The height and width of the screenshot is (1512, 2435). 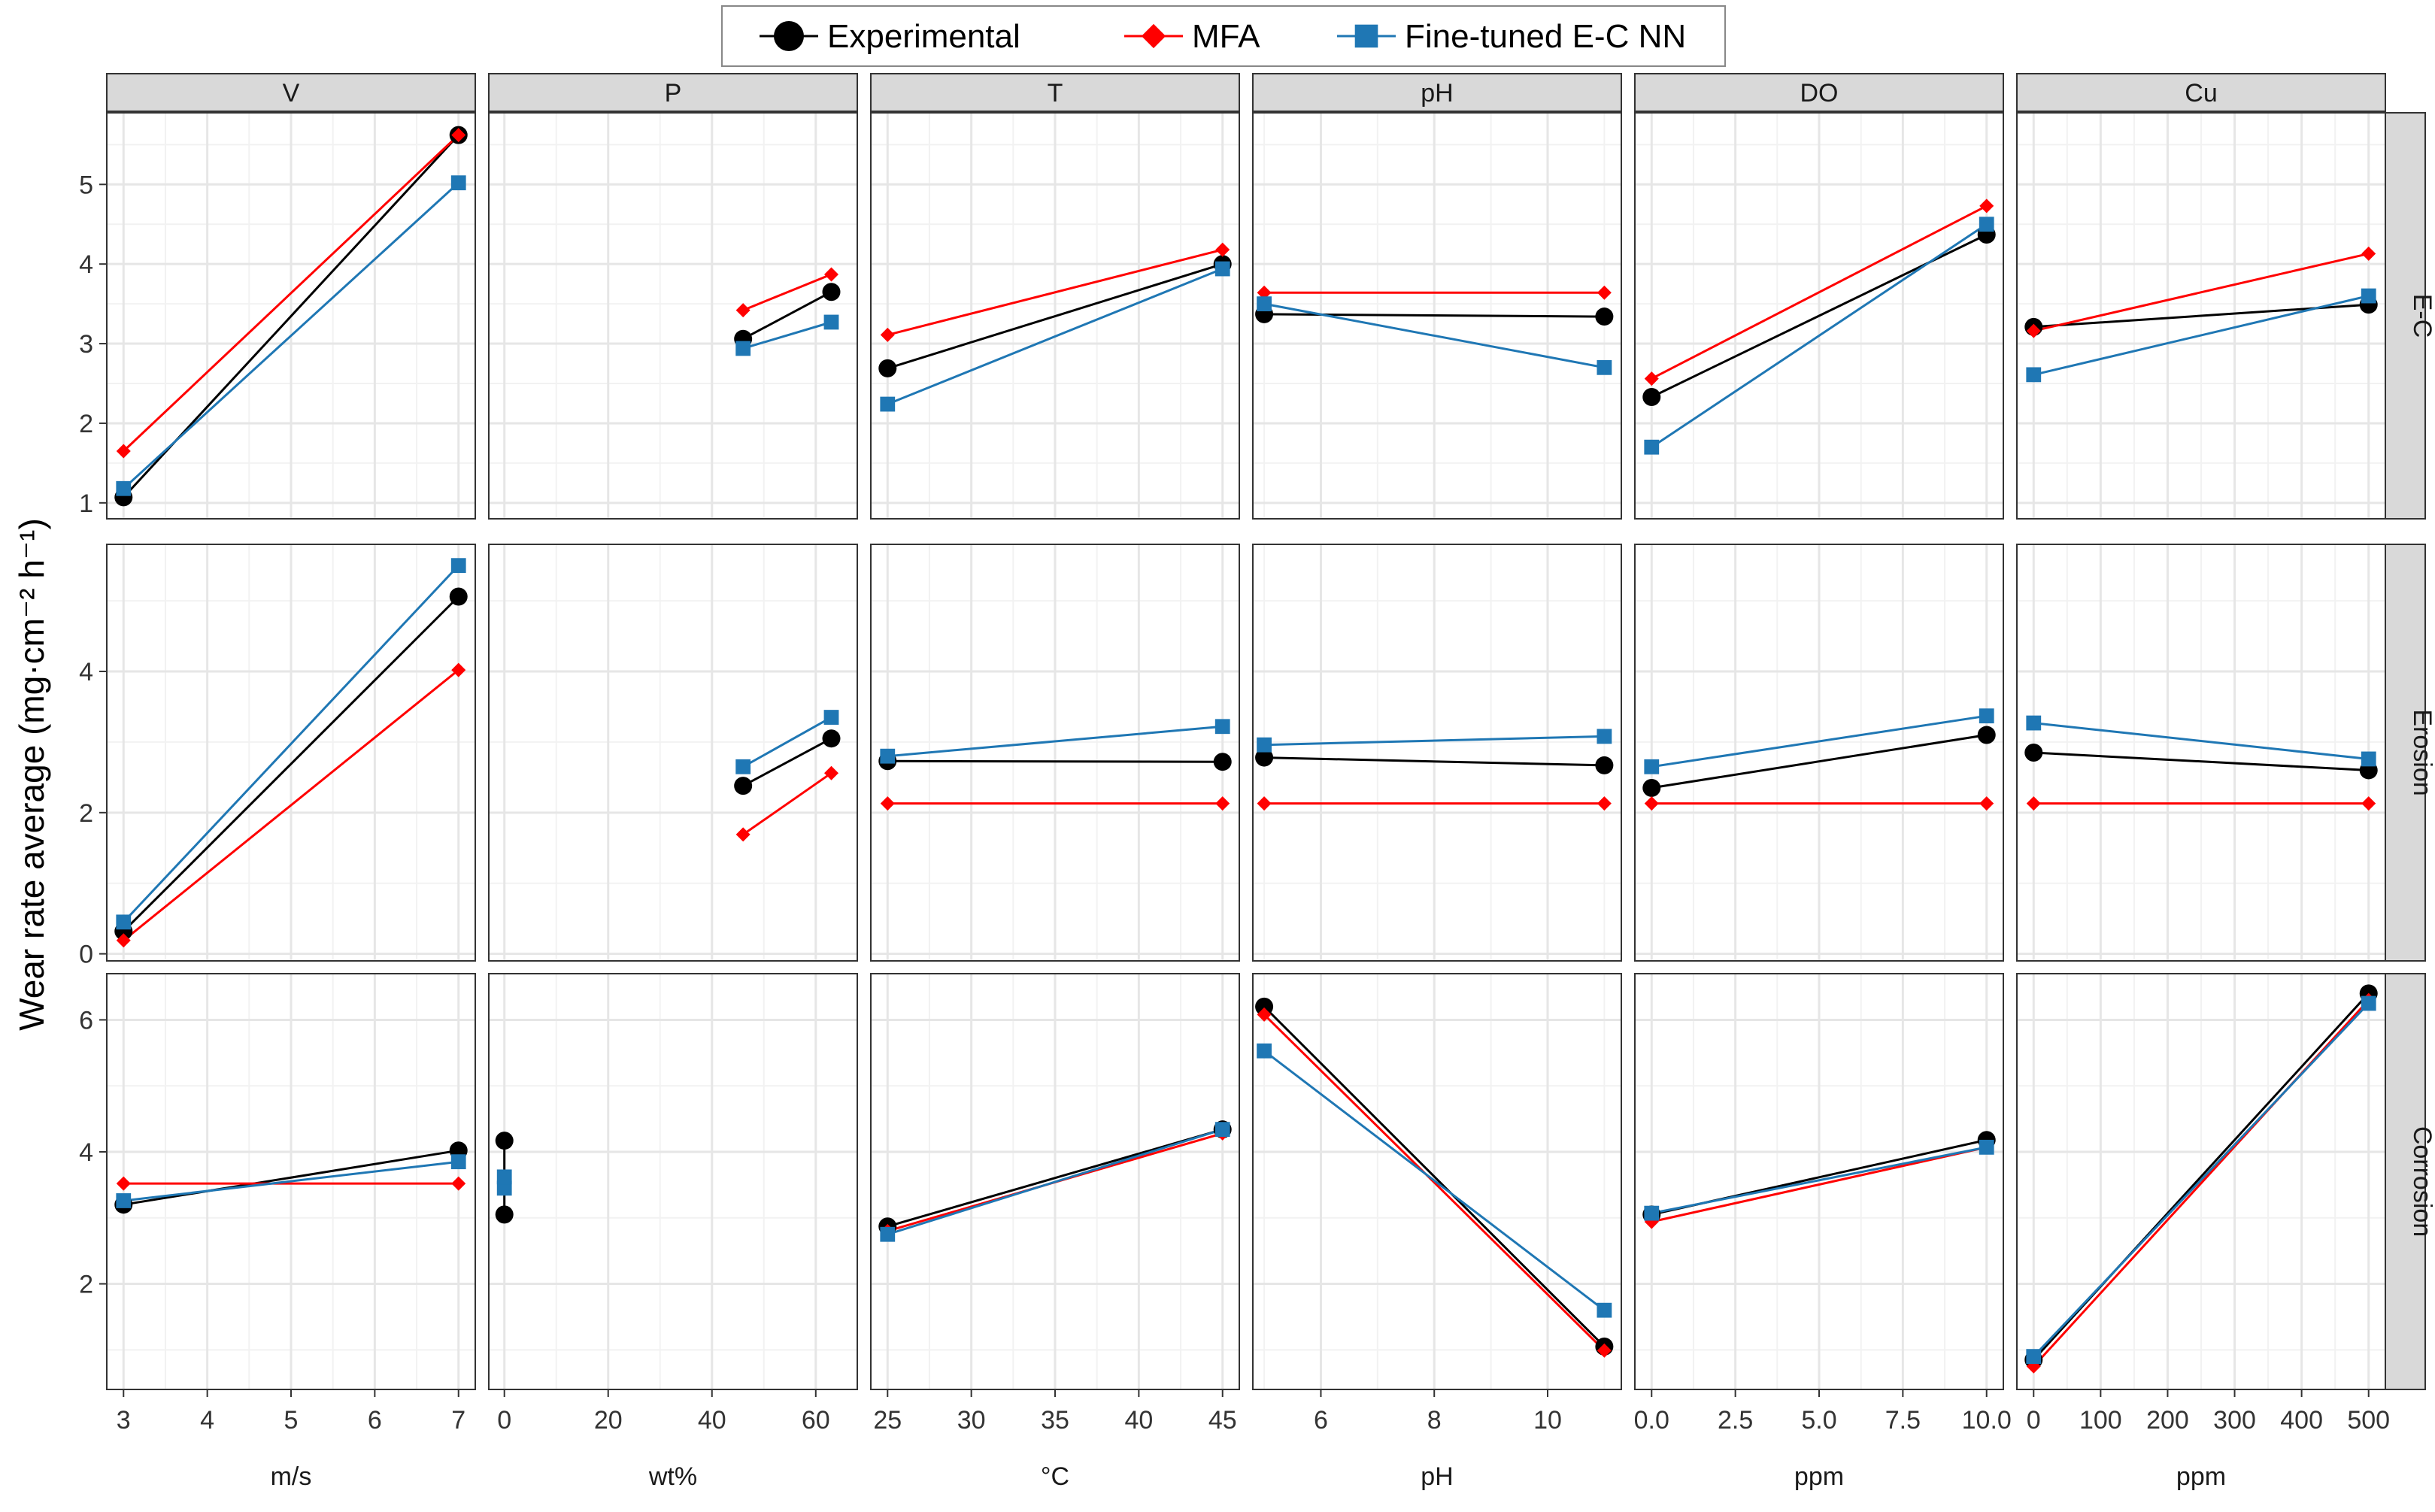 I want to click on x-tick-label: 40, so click(x=1138, y=1420).